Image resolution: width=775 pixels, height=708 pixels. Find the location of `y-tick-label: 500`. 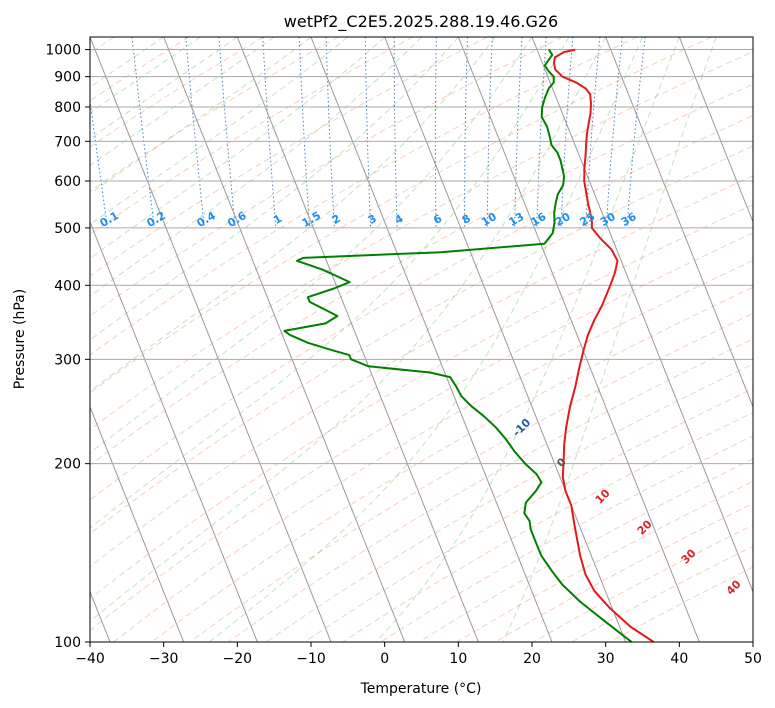

y-tick-label: 500 is located at coordinates (67, 229).